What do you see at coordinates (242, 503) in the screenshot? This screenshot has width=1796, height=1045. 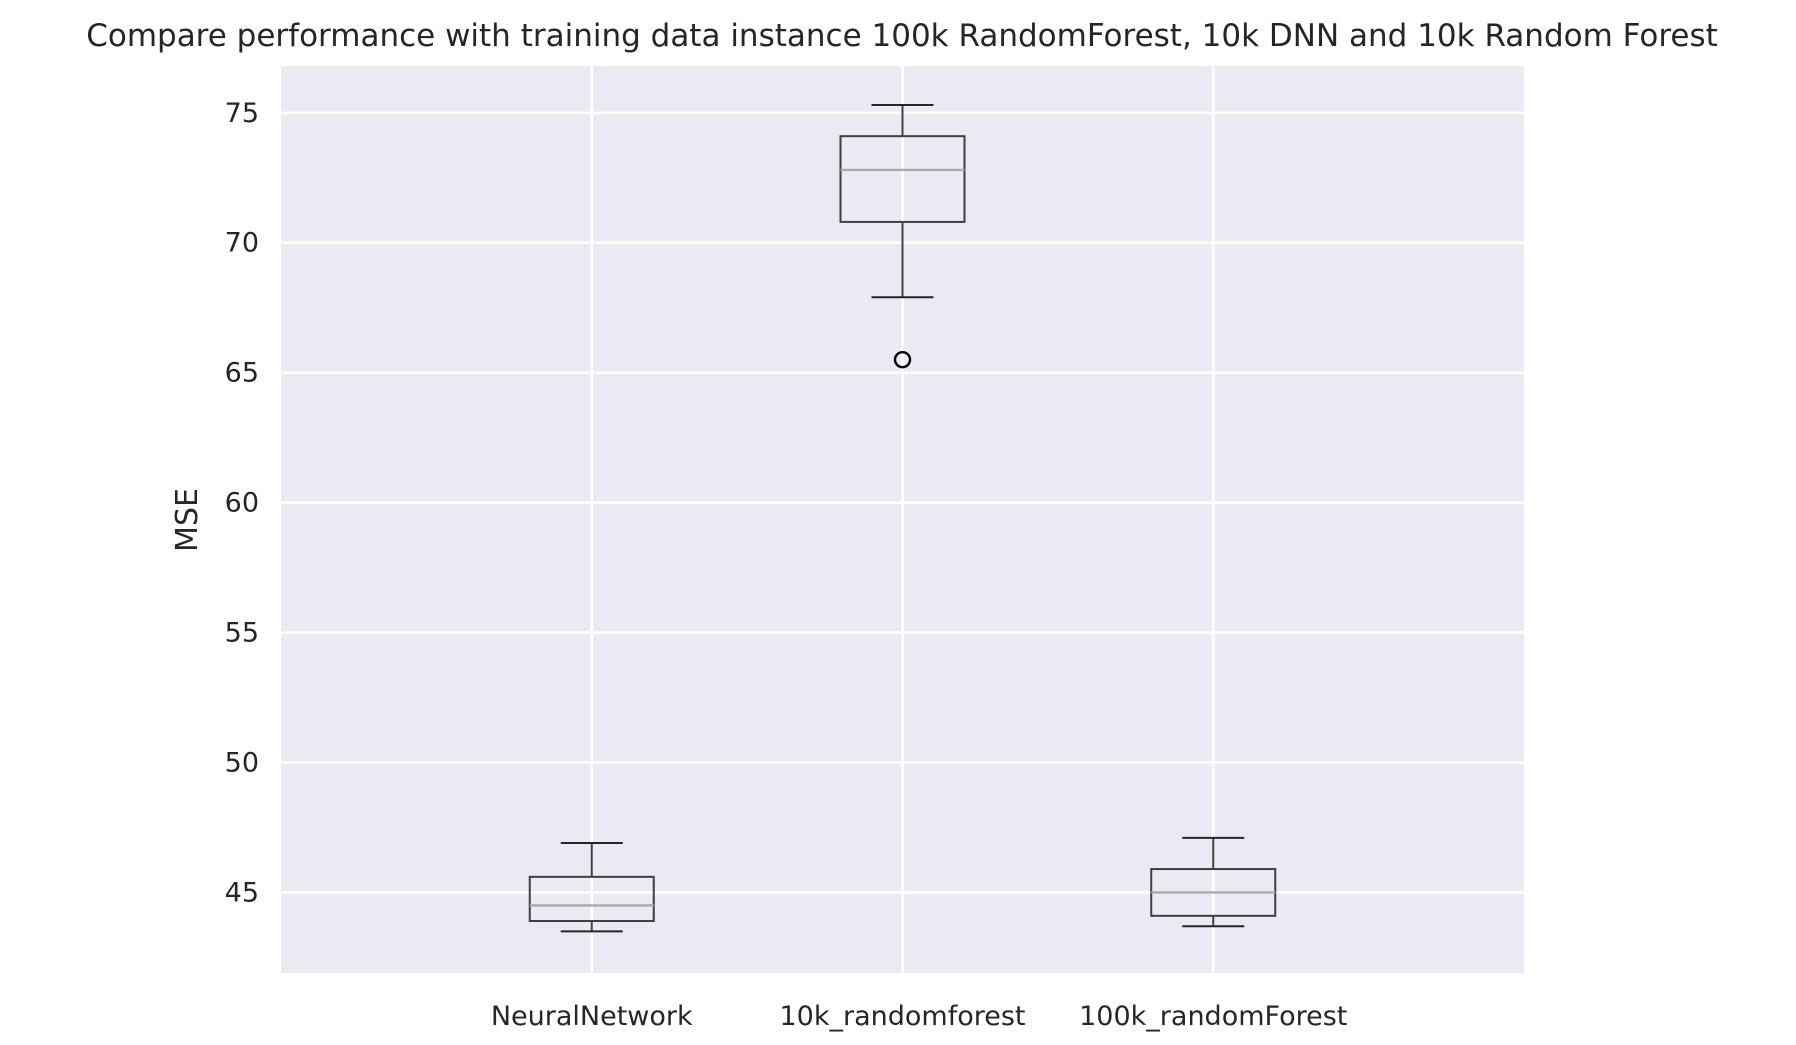 I see `y-tick-label: 60` at bounding box center [242, 503].